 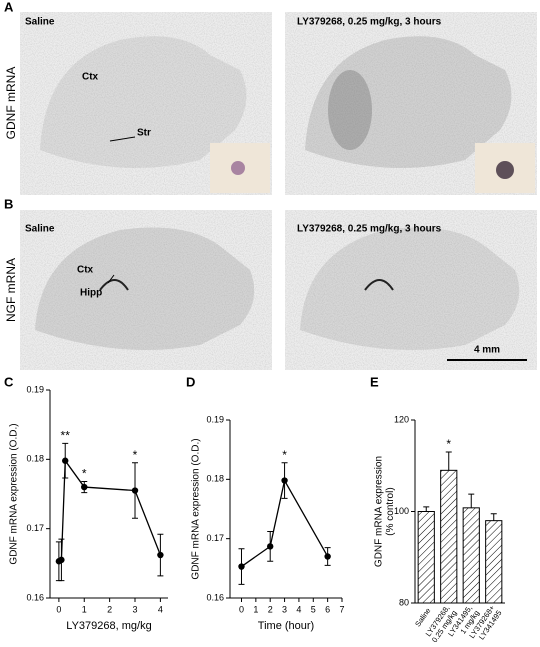 What do you see at coordinates (401, 511) in the screenshot?
I see `y-tick-label: 100` at bounding box center [401, 511].